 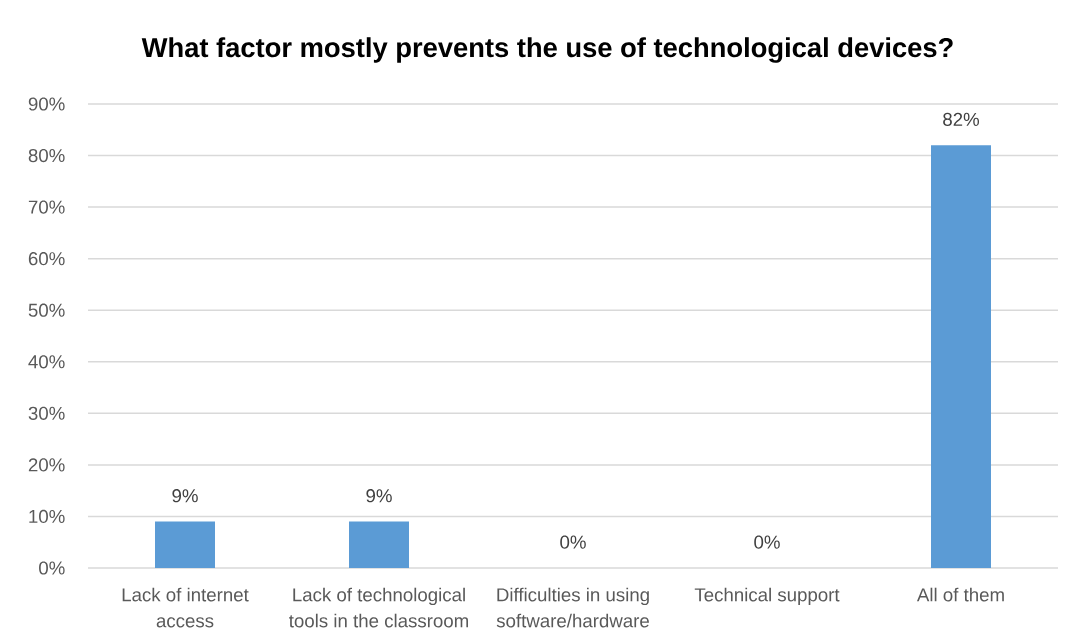 What do you see at coordinates (767, 596) in the screenshot?
I see `x-tick-label: Technical support` at bounding box center [767, 596].